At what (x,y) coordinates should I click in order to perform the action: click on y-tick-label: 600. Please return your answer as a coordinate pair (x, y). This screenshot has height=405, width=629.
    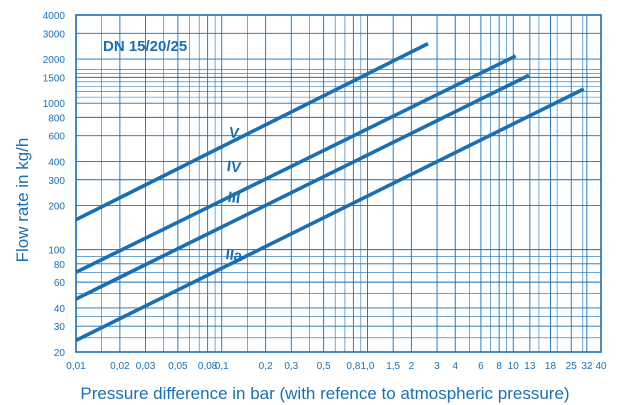
    Looking at the image, I should click on (56, 137).